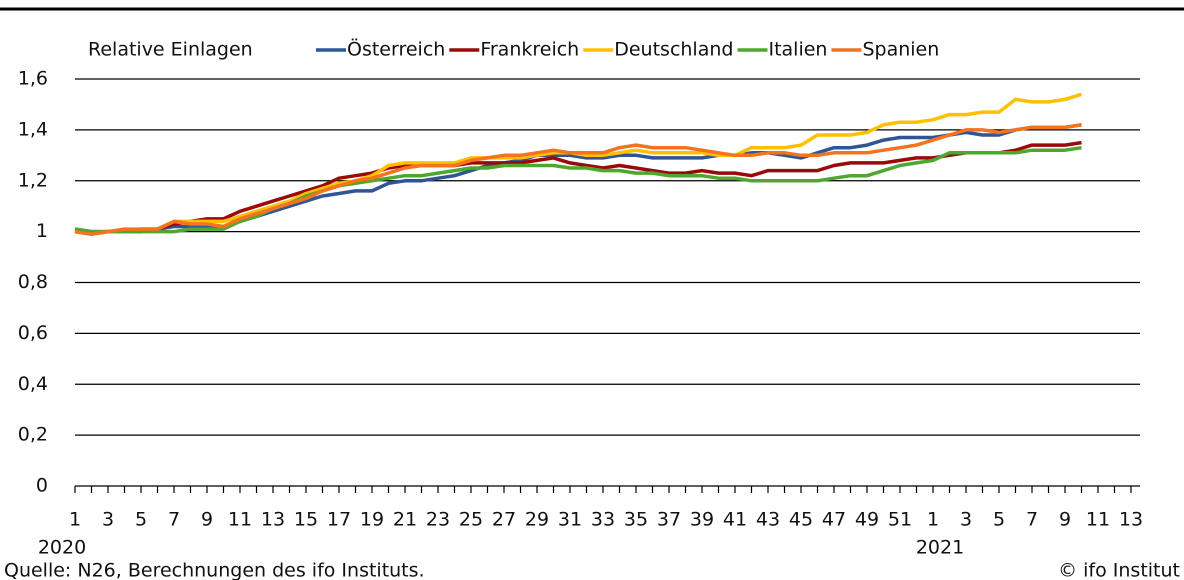  Describe the element at coordinates (33, 79) in the screenshot. I see `y-tick-label: 1,6` at that location.